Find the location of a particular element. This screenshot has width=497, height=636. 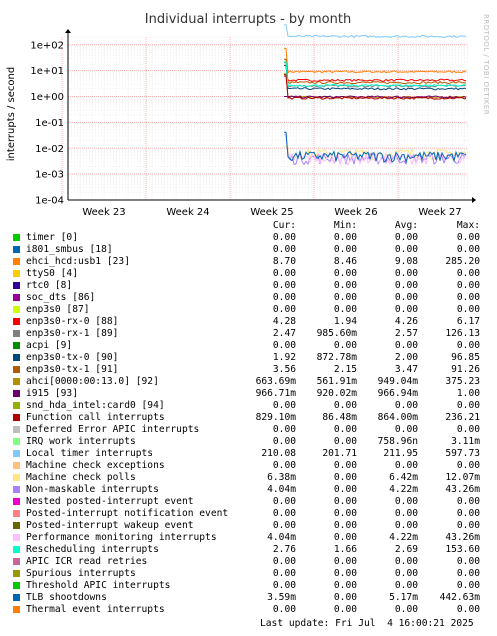

legend-avg-value: 211.95 is located at coordinates (400, 453).